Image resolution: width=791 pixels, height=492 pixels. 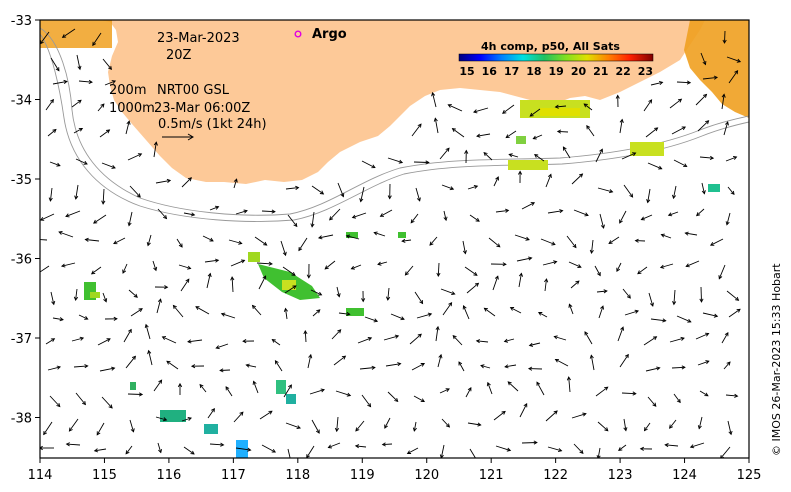 I want to click on colorbar-ticks: 15 16 17 18 19 20 21 22 23, so click(x=556, y=71).